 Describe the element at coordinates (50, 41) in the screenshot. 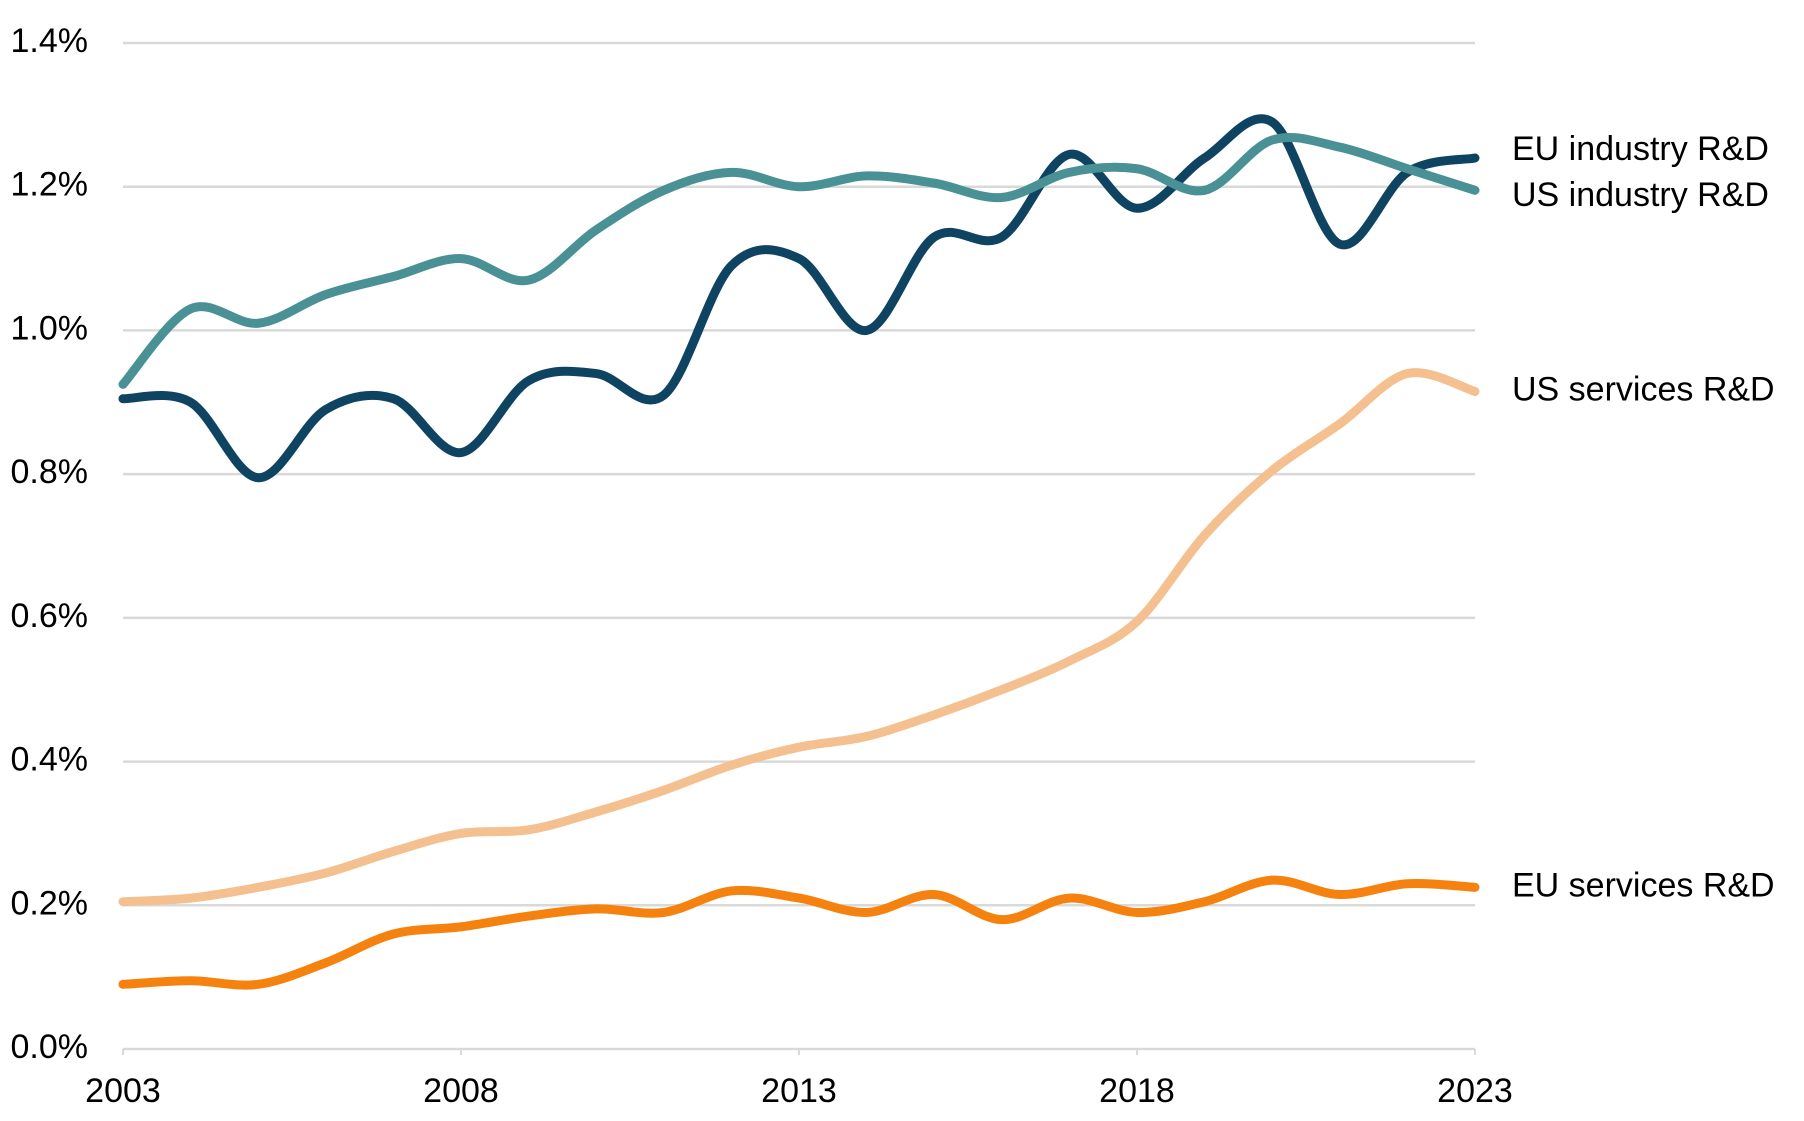

I see `y-tick-label: 1.4%` at that location.